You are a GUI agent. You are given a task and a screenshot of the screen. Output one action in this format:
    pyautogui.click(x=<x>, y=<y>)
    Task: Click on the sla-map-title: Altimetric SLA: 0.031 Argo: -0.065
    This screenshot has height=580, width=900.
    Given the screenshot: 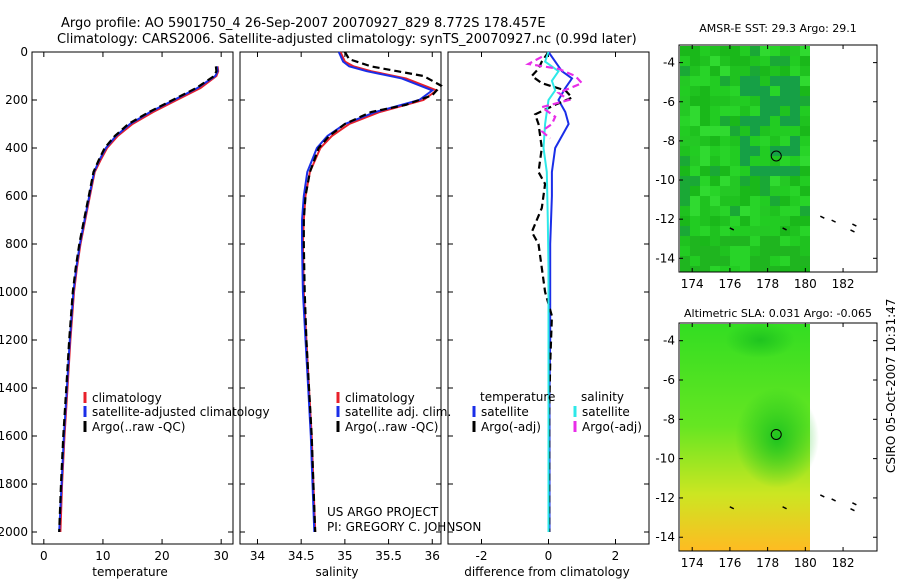 What is the action you would take?
    pyautogui.click(x=778, y=313)
    